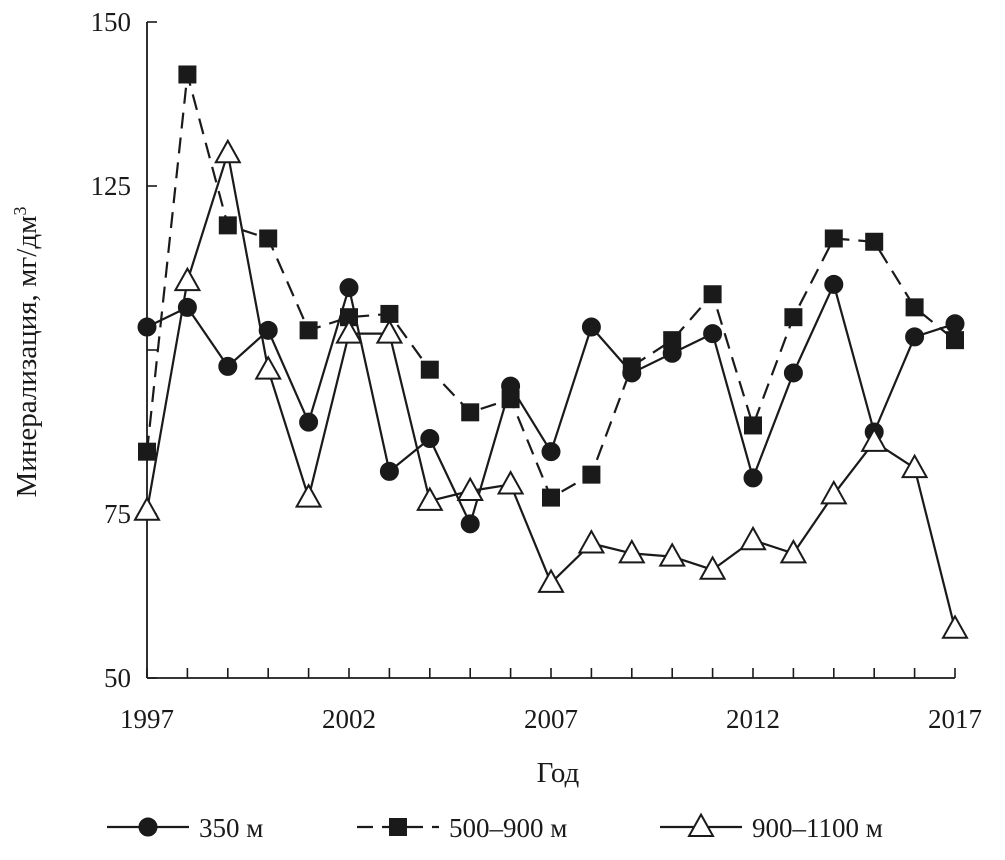  Describe the element at coordinates (111, 186) in the screenshot. I see `y-tick-label: 125` at that location.